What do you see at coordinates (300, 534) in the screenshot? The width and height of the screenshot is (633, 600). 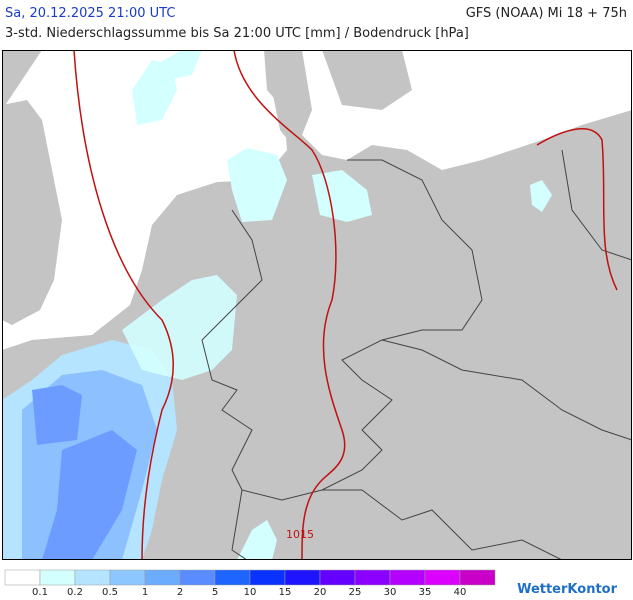 I see `isobar-label: 1015` at bounding box center [300, 534].